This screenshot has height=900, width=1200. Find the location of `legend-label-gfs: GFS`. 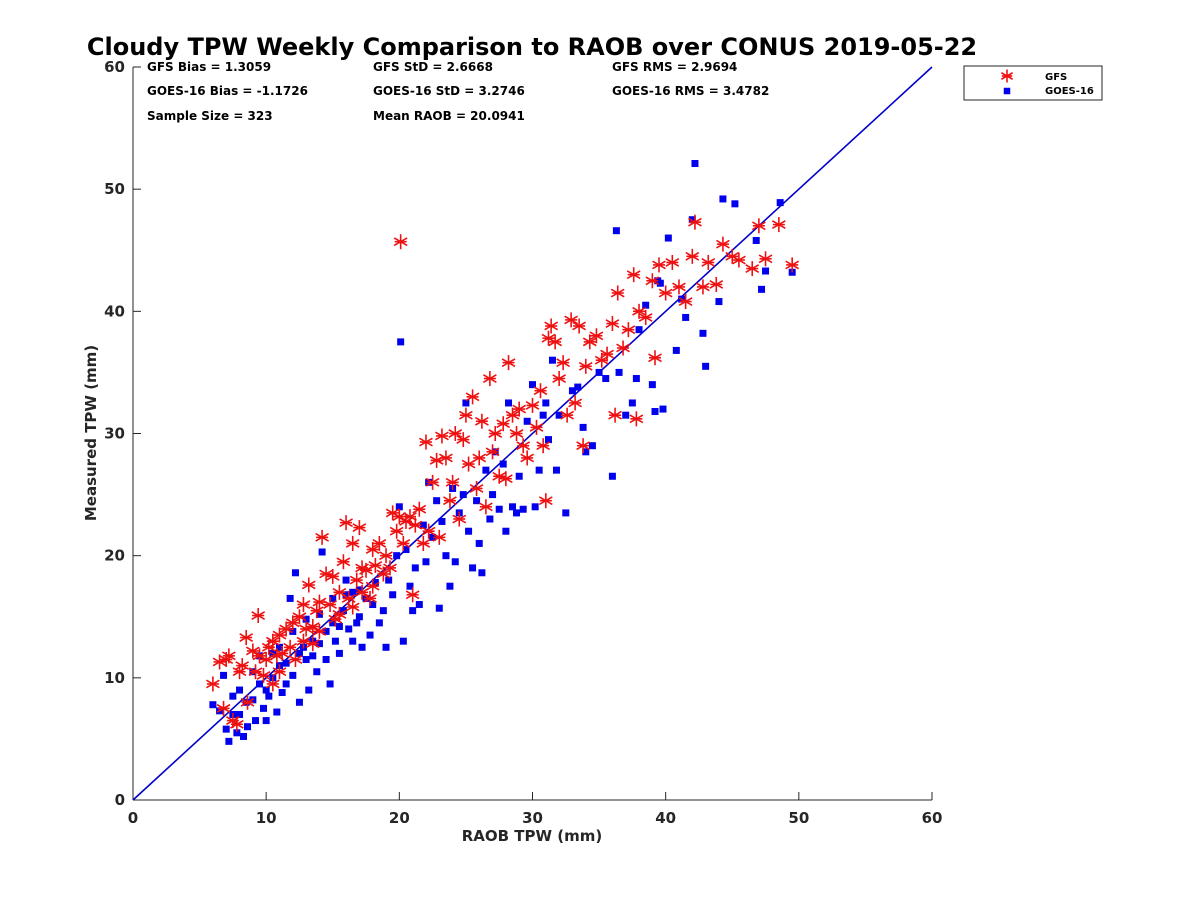

legend-label-gfs: GFS is located at coordinates (1056, 77).